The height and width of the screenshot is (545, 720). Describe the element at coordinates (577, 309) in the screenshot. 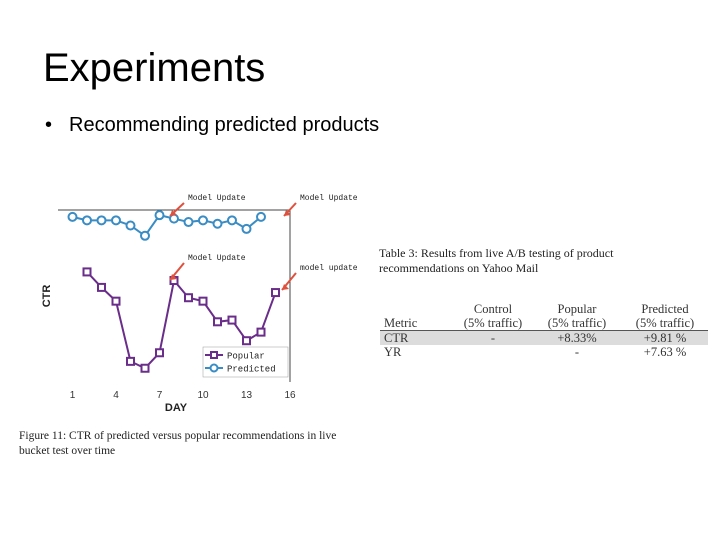

I see `header-cell: Popular` at that location.